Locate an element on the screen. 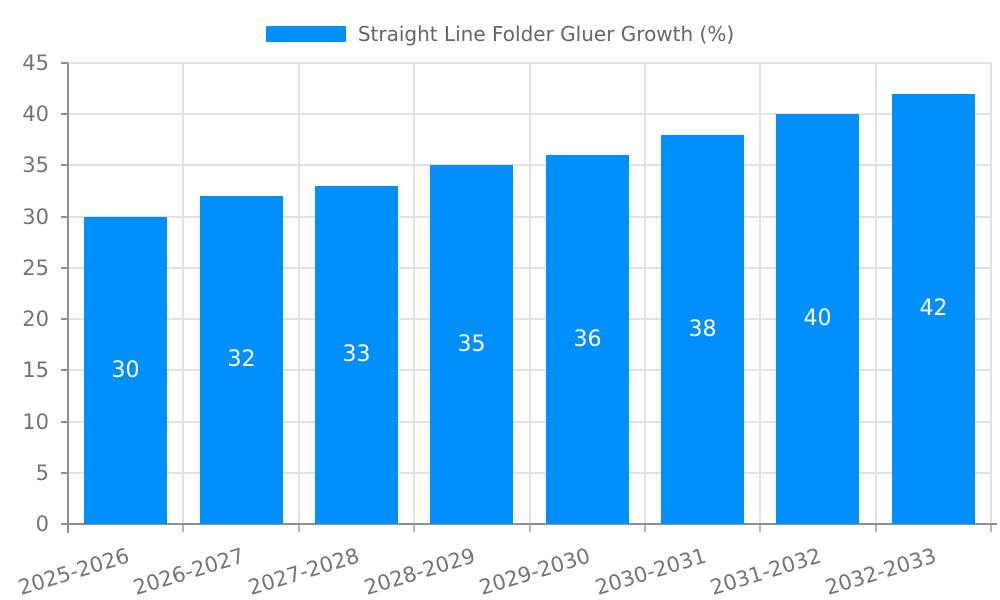 The height and width of the screenshot is (600, 1000). x-axis-tick-label: 2032-2033 is located at coordinates (880, 571).